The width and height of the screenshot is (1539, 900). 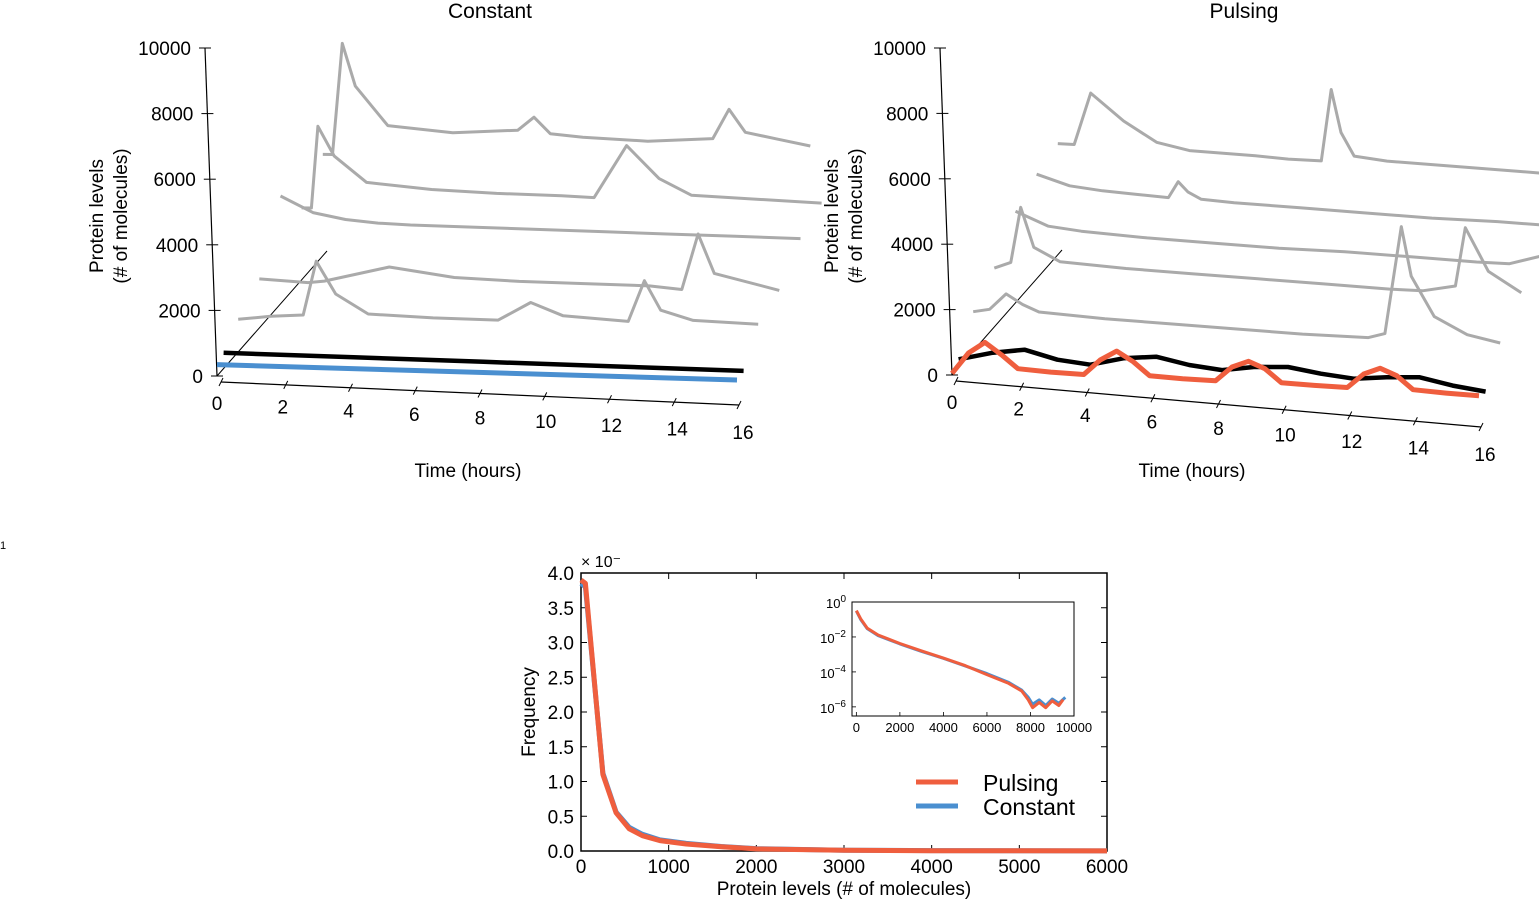 I want to click on inset-tick-group: 0 2000 4000 6000 8000 10000 100 10⁻² 10⁻⁴ 10⁻⁶, so click(x=956, y=664).